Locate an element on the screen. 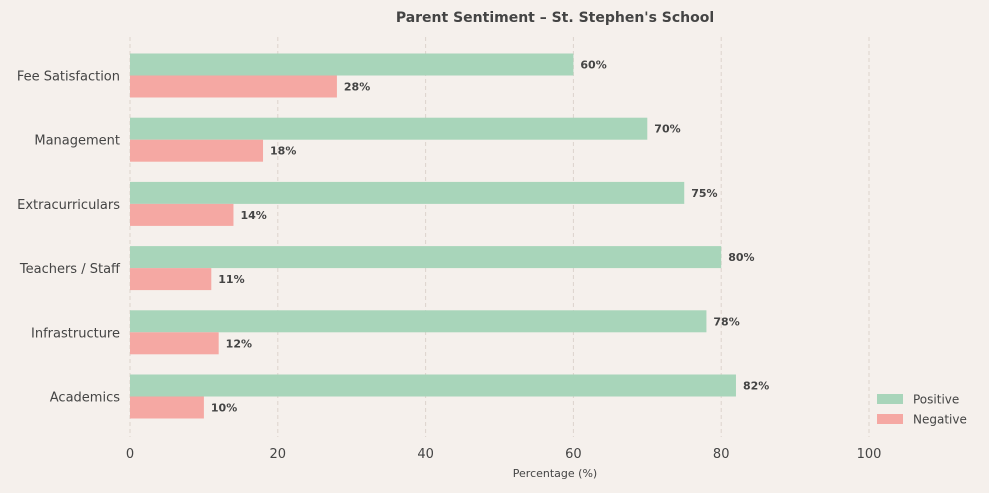 Image resolution: width=989 pixels, height=493 pixels. x-tick-label: 60 is located at coordinates (573, 454).